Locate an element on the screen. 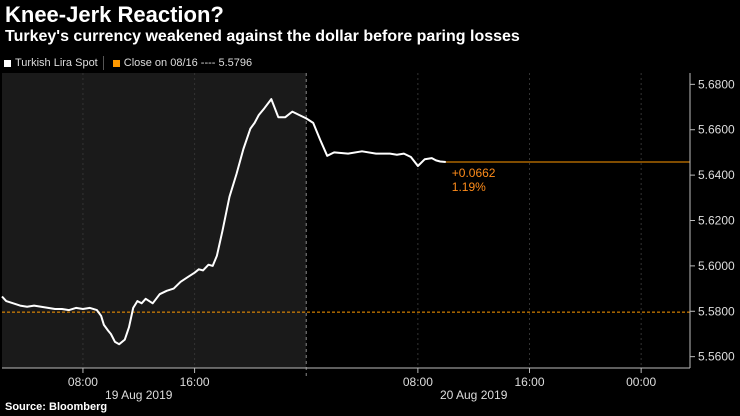 Image resolution: width=740 pixels, height=416 pixels. chart-title: Knee-Jerk Reaction? is located at coordinates (114, 14).